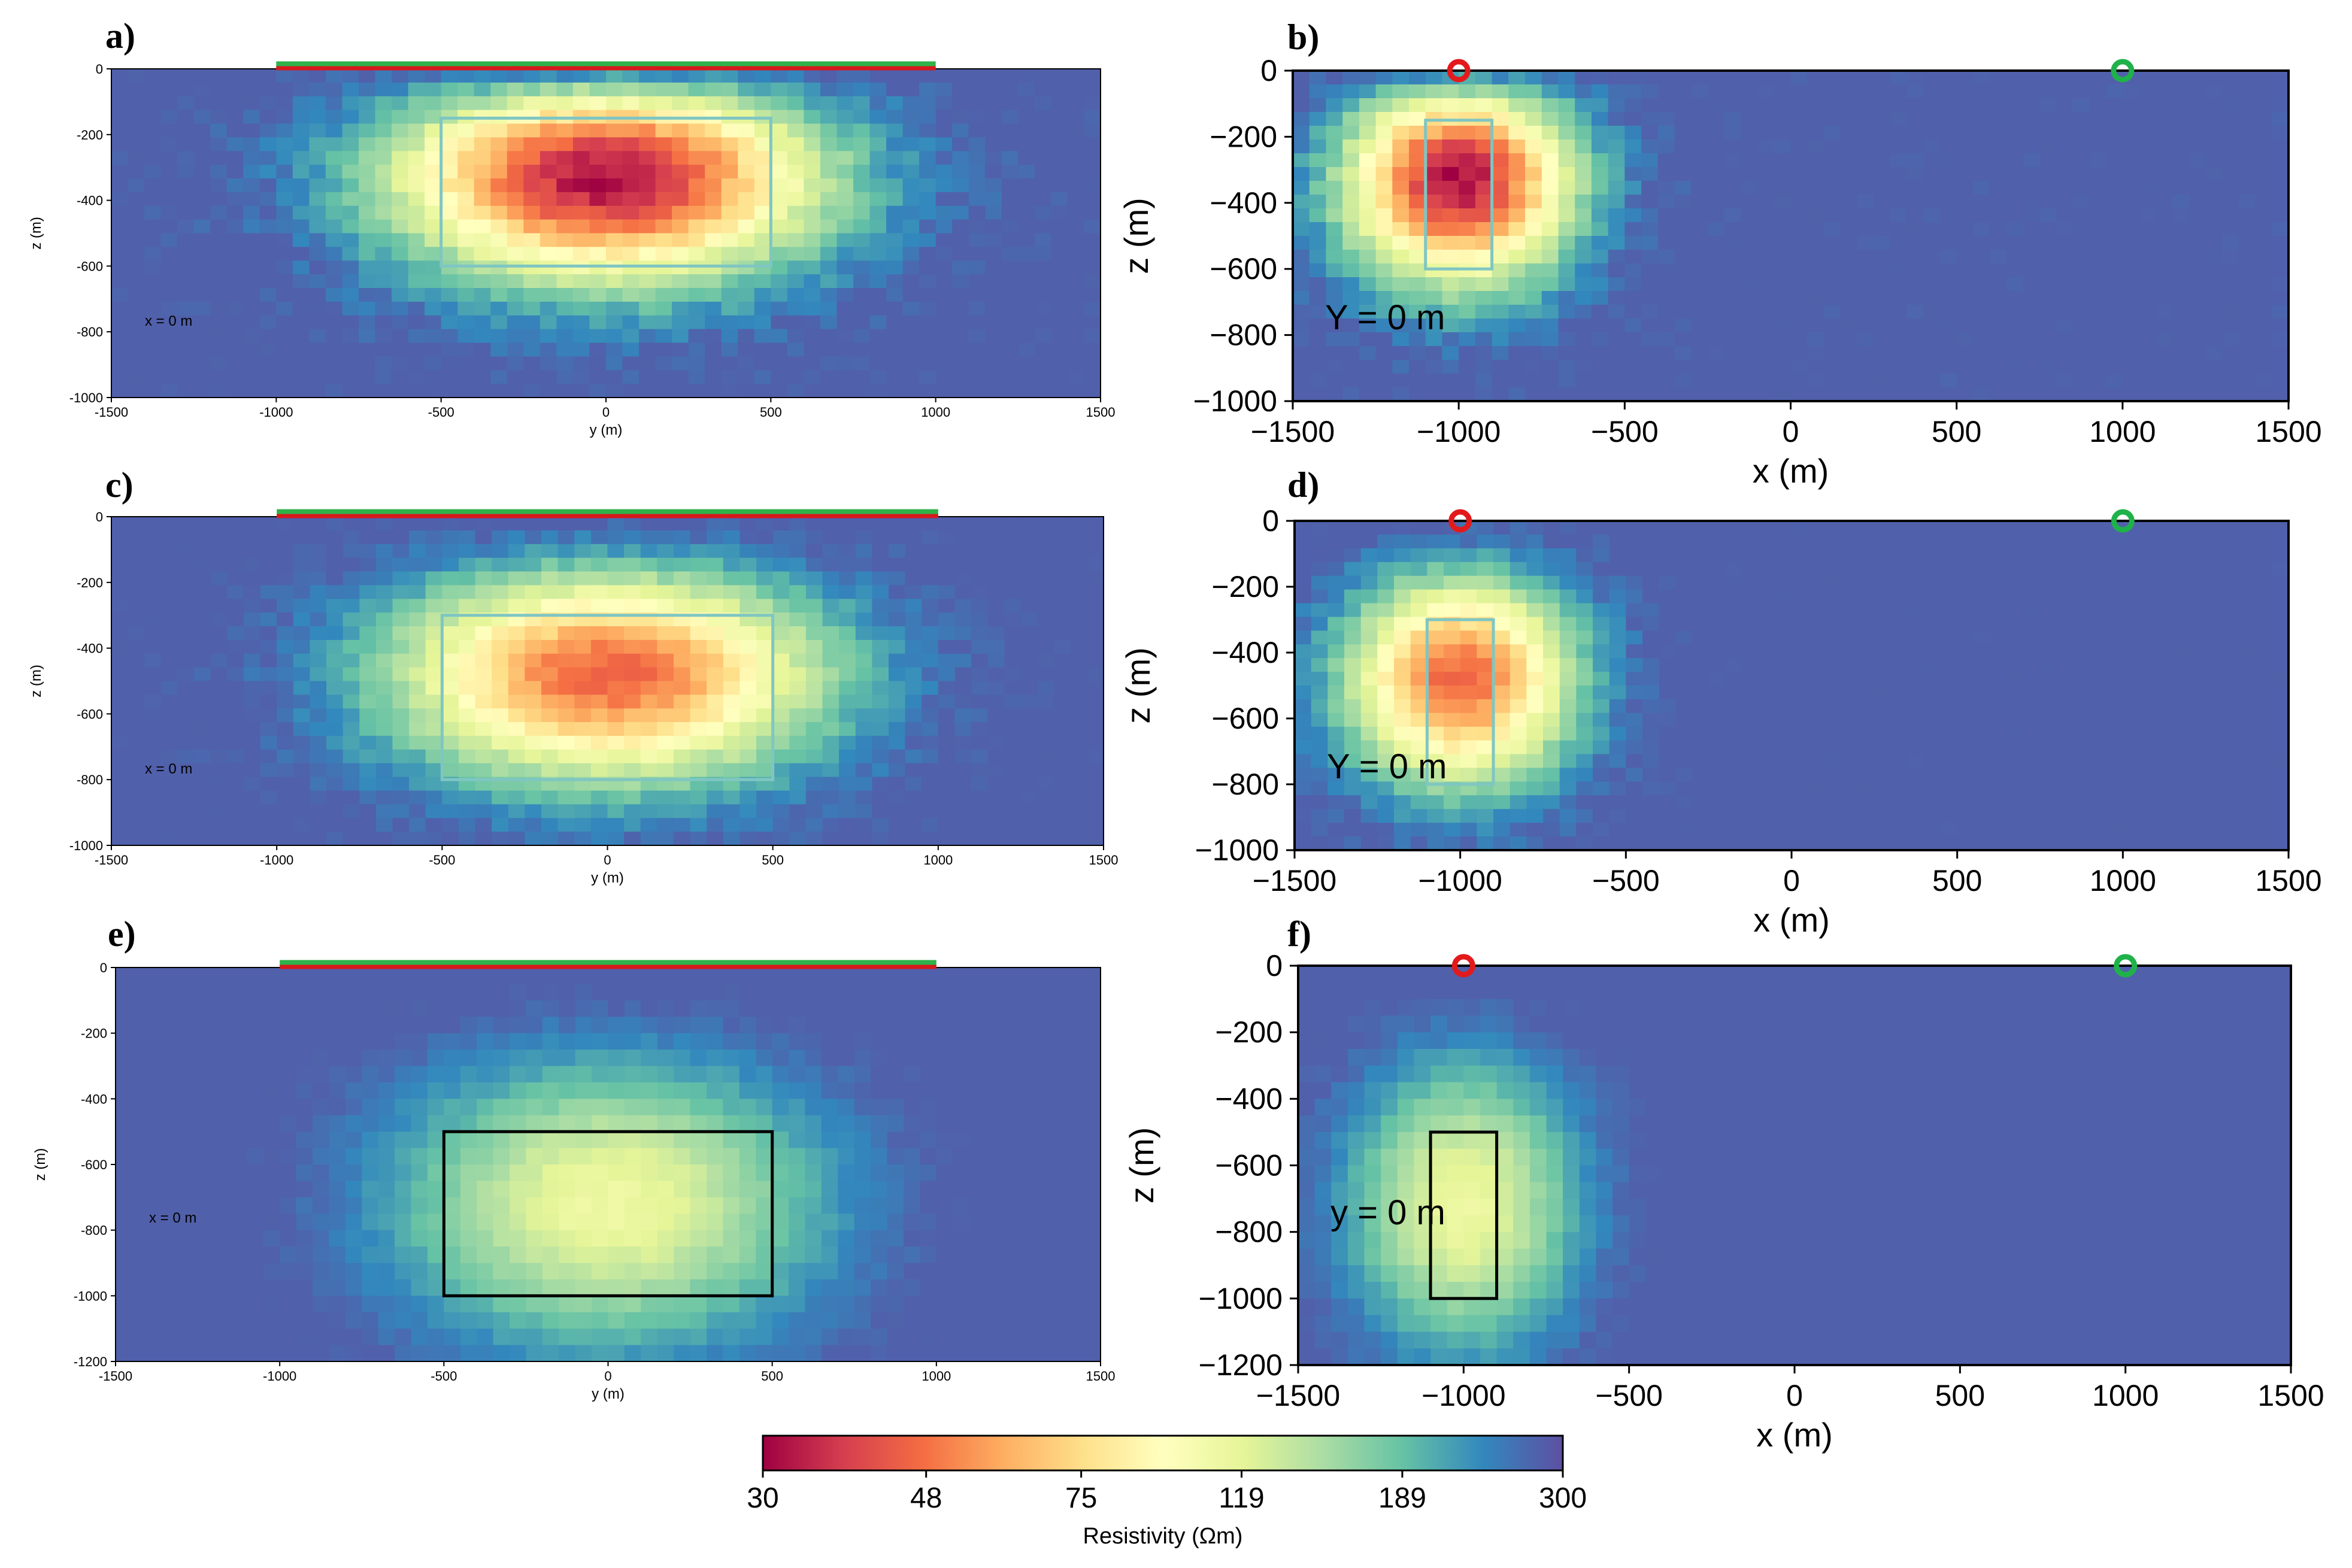  I want to click on x-tick-label: -500, so click(441, 412).